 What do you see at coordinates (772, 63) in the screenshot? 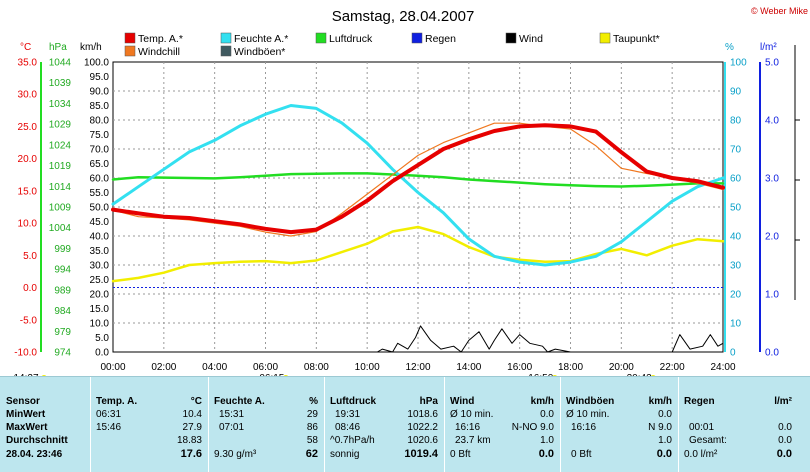
I see `rain-tick-label: 5.0` at bounding box center [772, 63].